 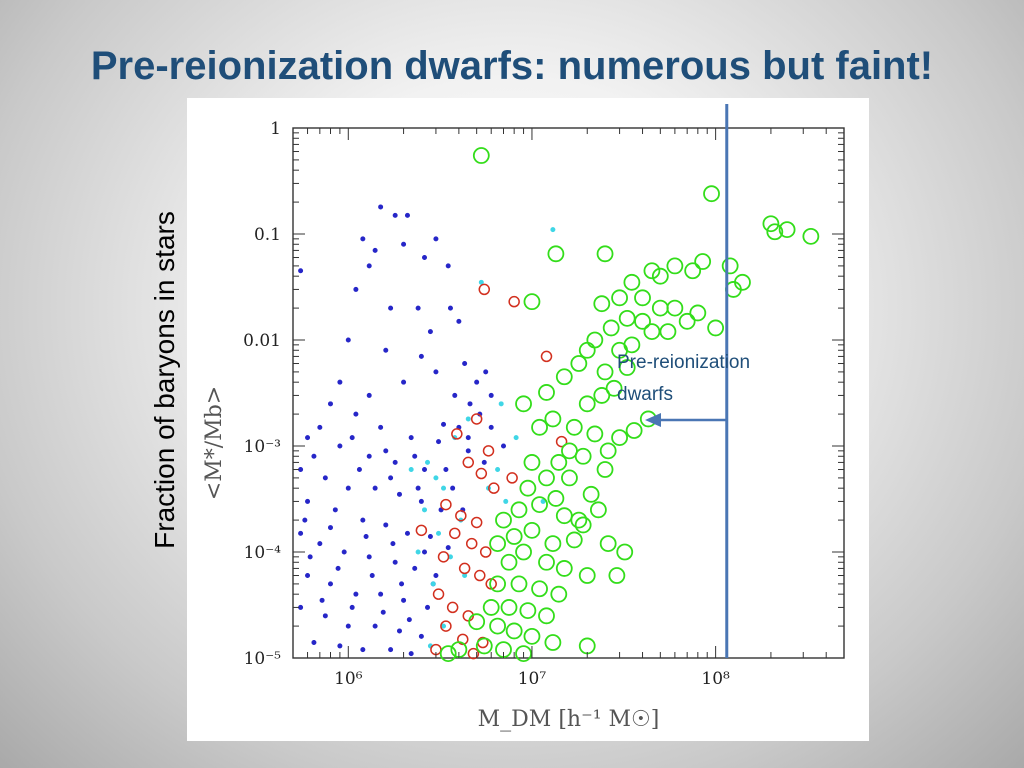 What do you see at coordinates (214, 443) in the screenshot?
I see `y-axis-label: <M*/Mb>` at bounding box center [214, 443].